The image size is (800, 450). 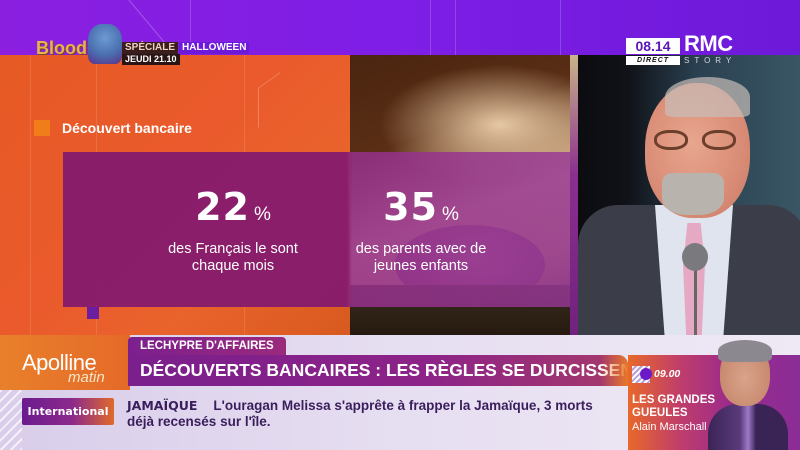 I want to click on ticker-text-continued: déjà recensés sur l'île., so click(x=199, y=421).